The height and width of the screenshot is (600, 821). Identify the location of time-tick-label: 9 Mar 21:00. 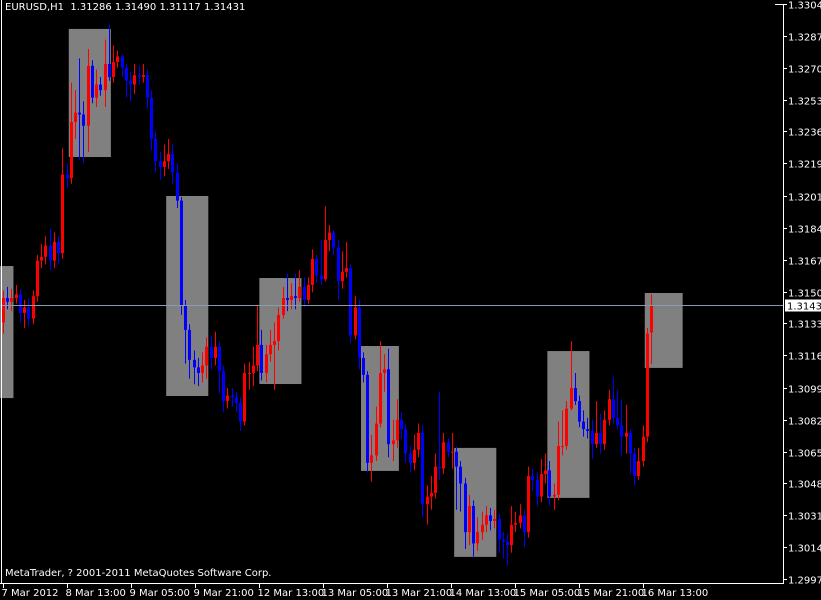
(224, 593).